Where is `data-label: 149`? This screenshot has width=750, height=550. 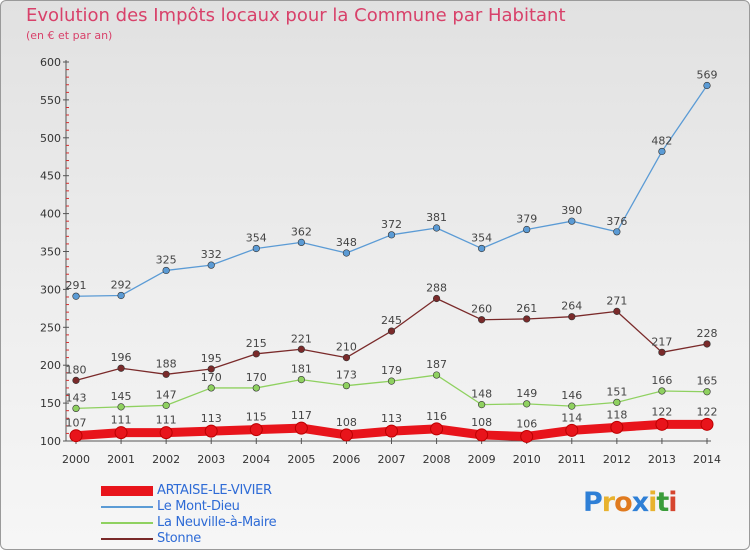
data-label: 149 is located at coordinates (526, 393).